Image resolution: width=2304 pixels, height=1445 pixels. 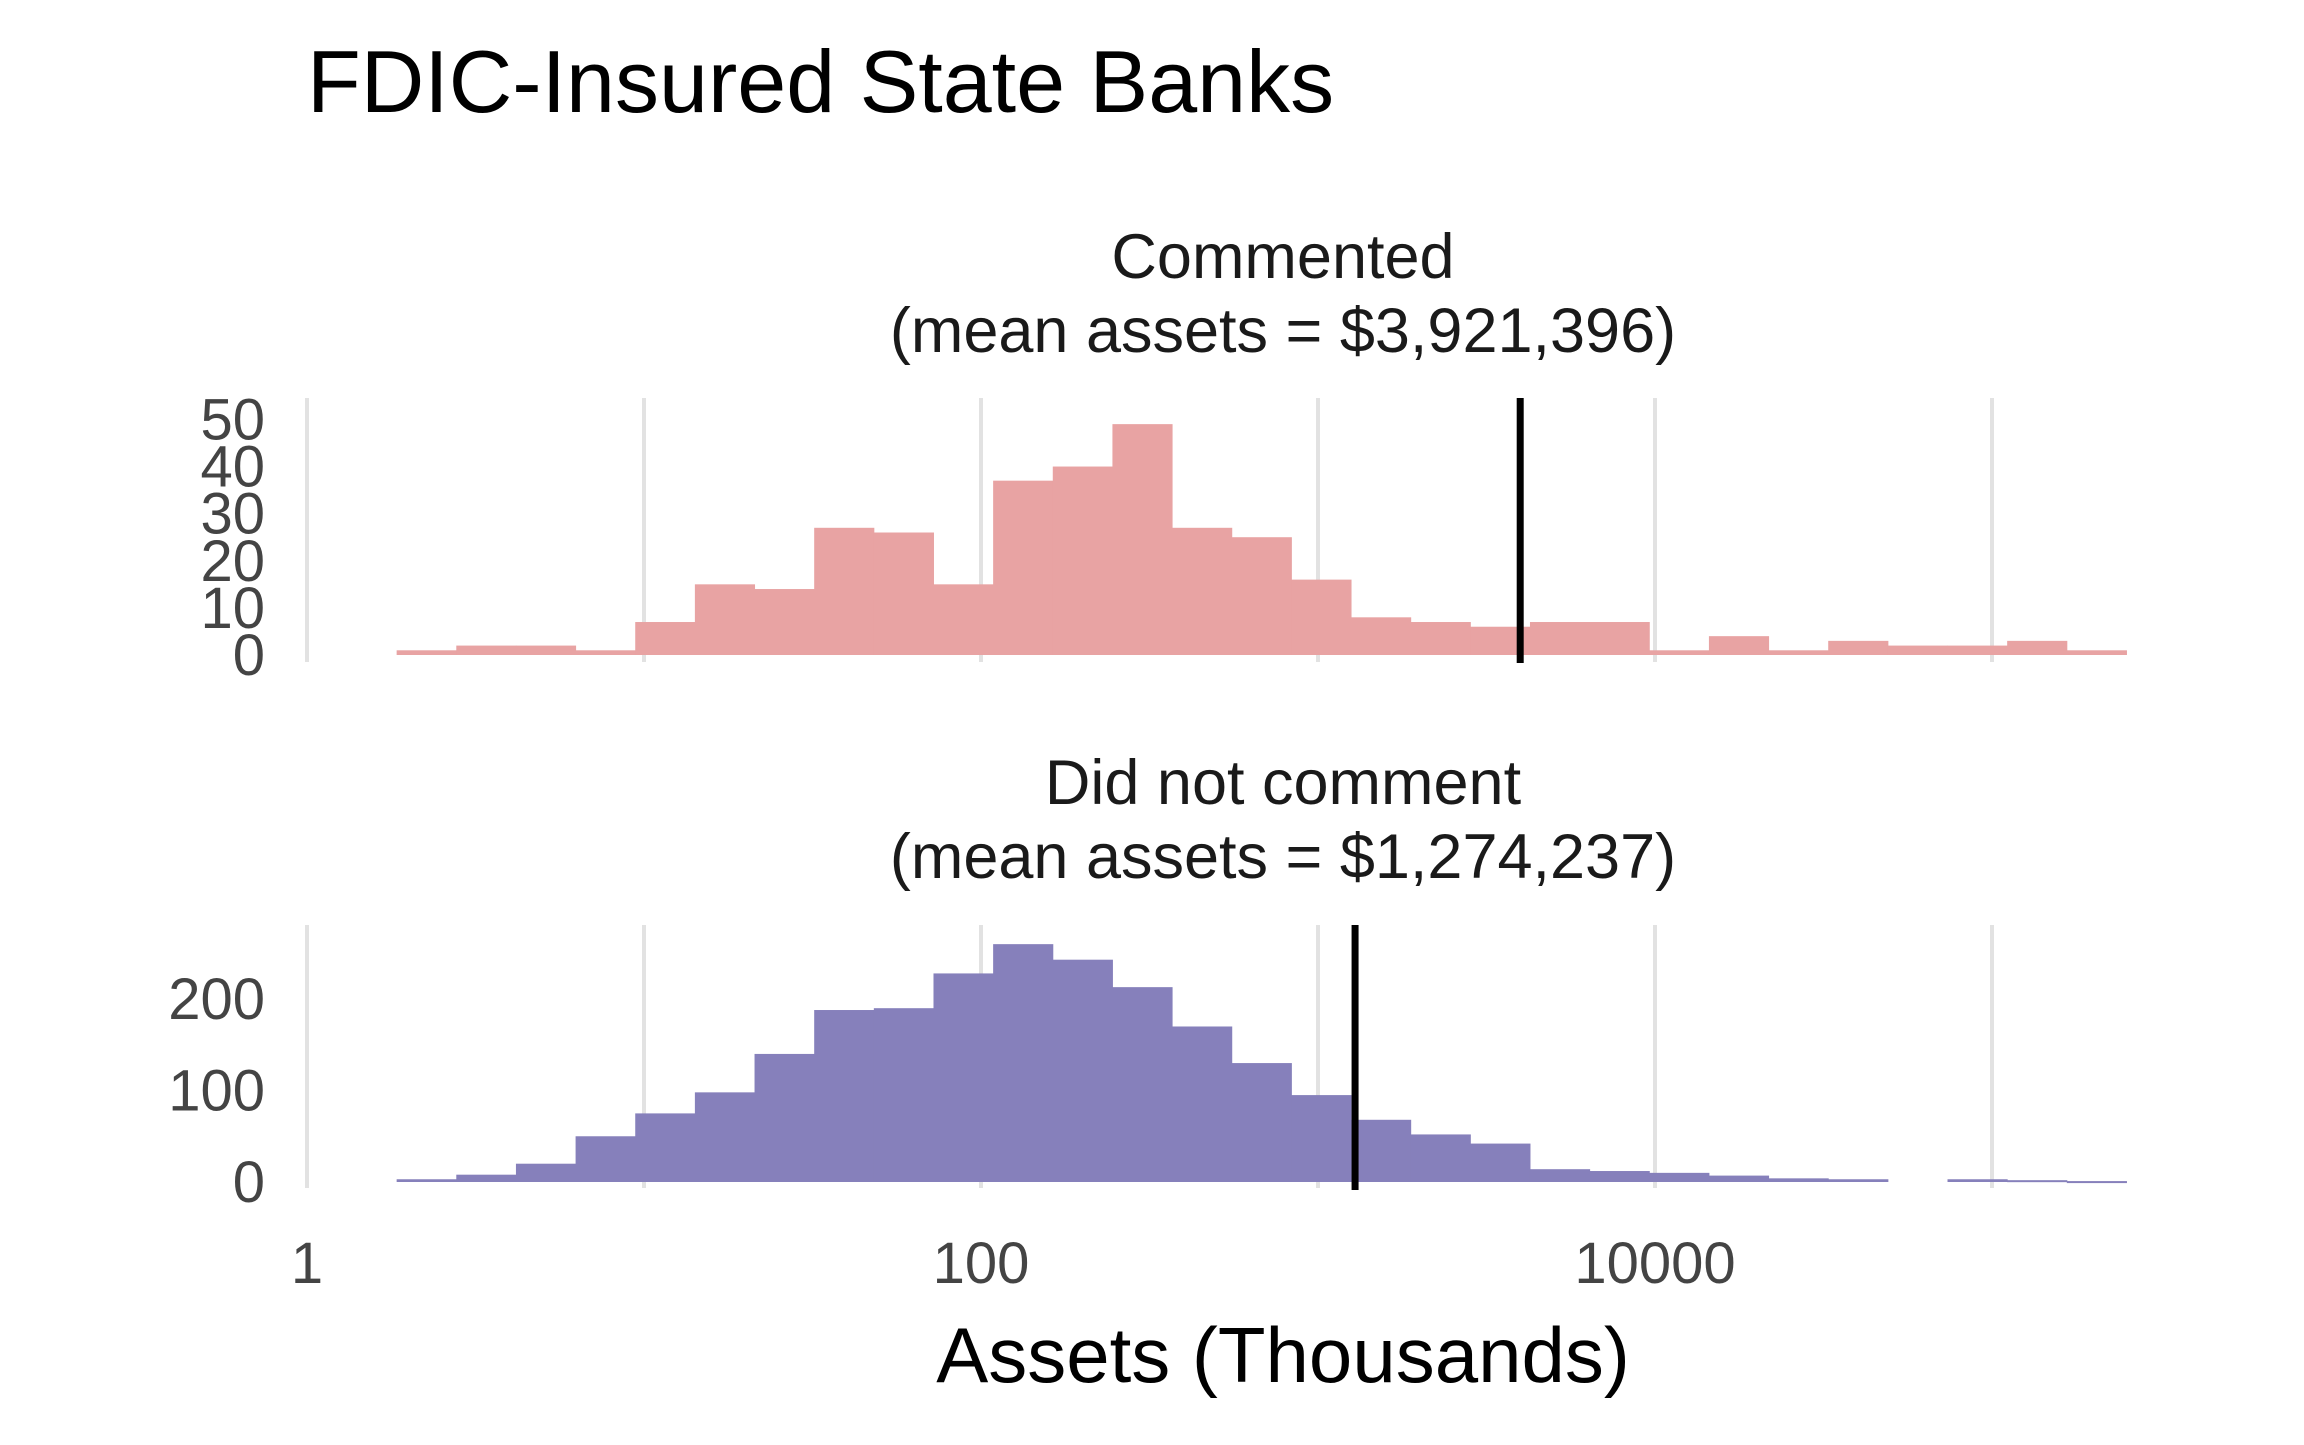 What do you see at coordinates (232, 514) in the screenshot?
I see `y-tick-label: 30` at bounding box center [232, 514].